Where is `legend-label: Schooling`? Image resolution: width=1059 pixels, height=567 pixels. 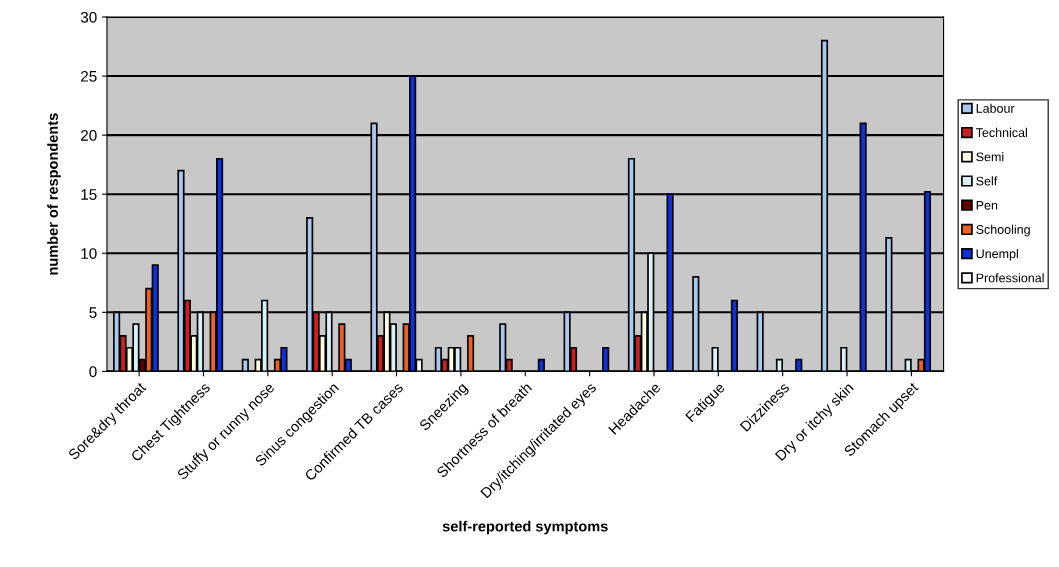
legend-label: Schooling is located at coordinates (1003, 230).